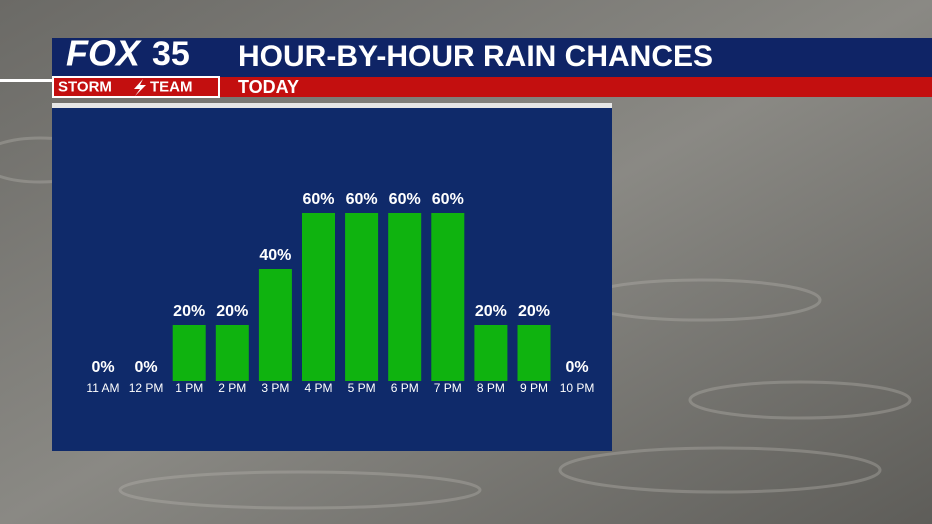 Image resolution: width=932 pixels, height=524 pixels. I want to click on bolt-icon, so click(140, 87).